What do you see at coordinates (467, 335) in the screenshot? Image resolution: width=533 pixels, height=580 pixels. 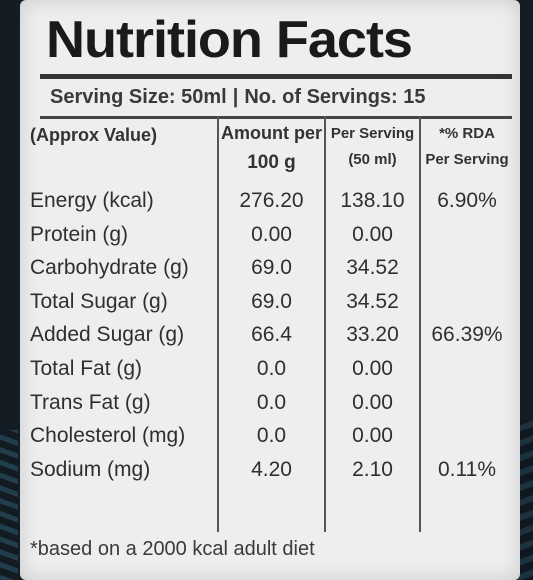 I see `rda-percent: 66.39%` at bounding box center [467, 335].